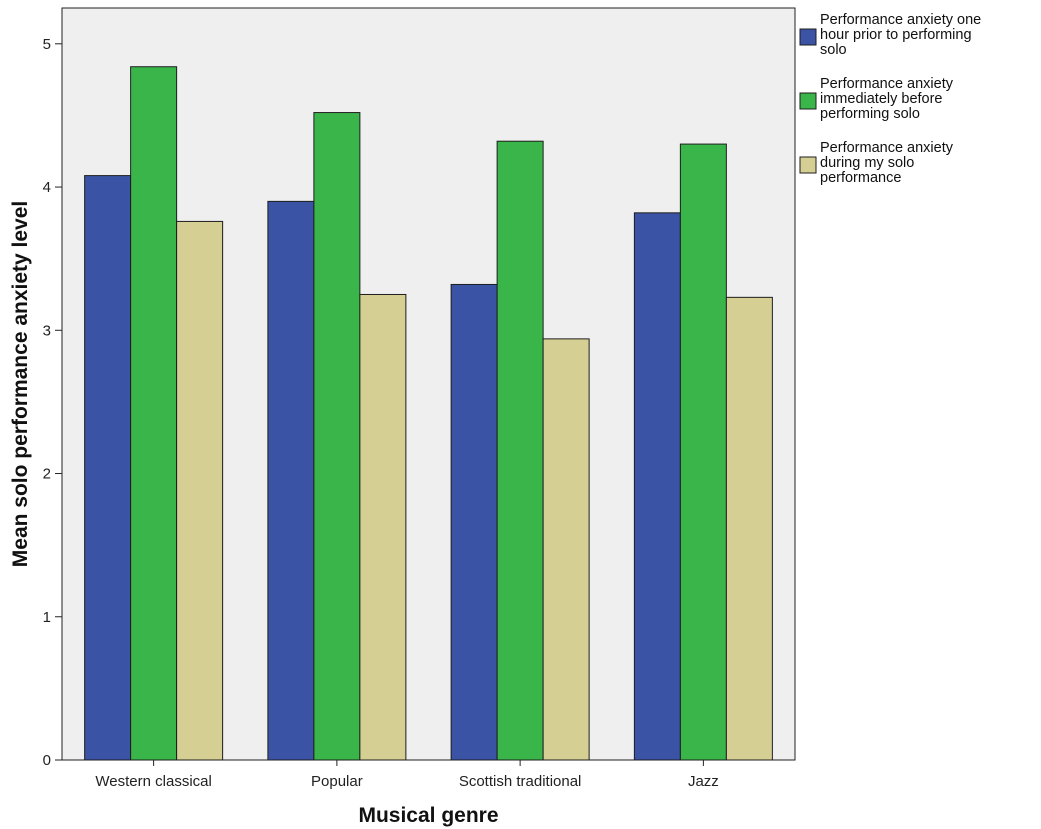  I want to click on bar-2-scottish-traditional, so click(520, 450).